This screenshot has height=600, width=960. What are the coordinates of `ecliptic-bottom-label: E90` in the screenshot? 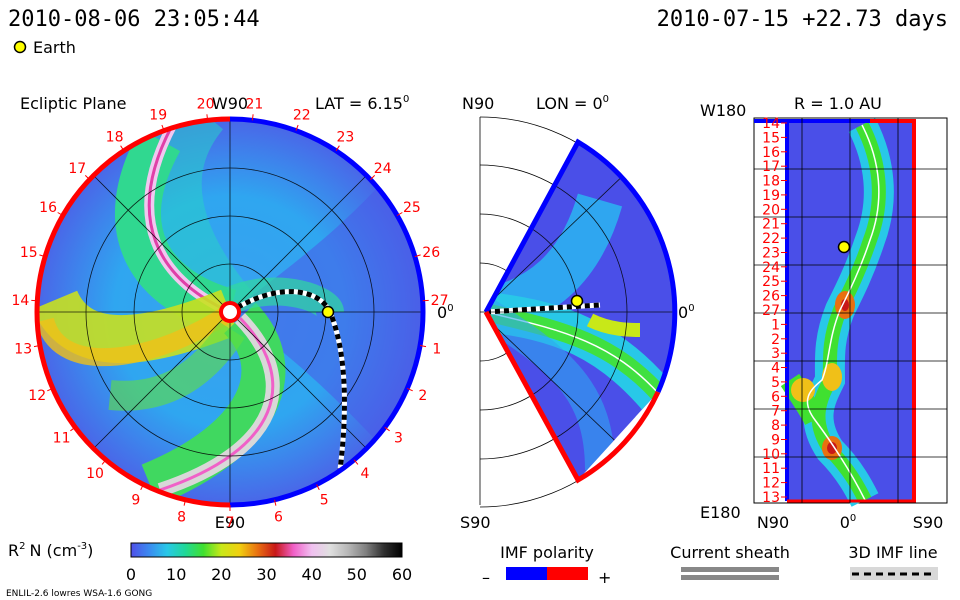 It's located at (230, 522).